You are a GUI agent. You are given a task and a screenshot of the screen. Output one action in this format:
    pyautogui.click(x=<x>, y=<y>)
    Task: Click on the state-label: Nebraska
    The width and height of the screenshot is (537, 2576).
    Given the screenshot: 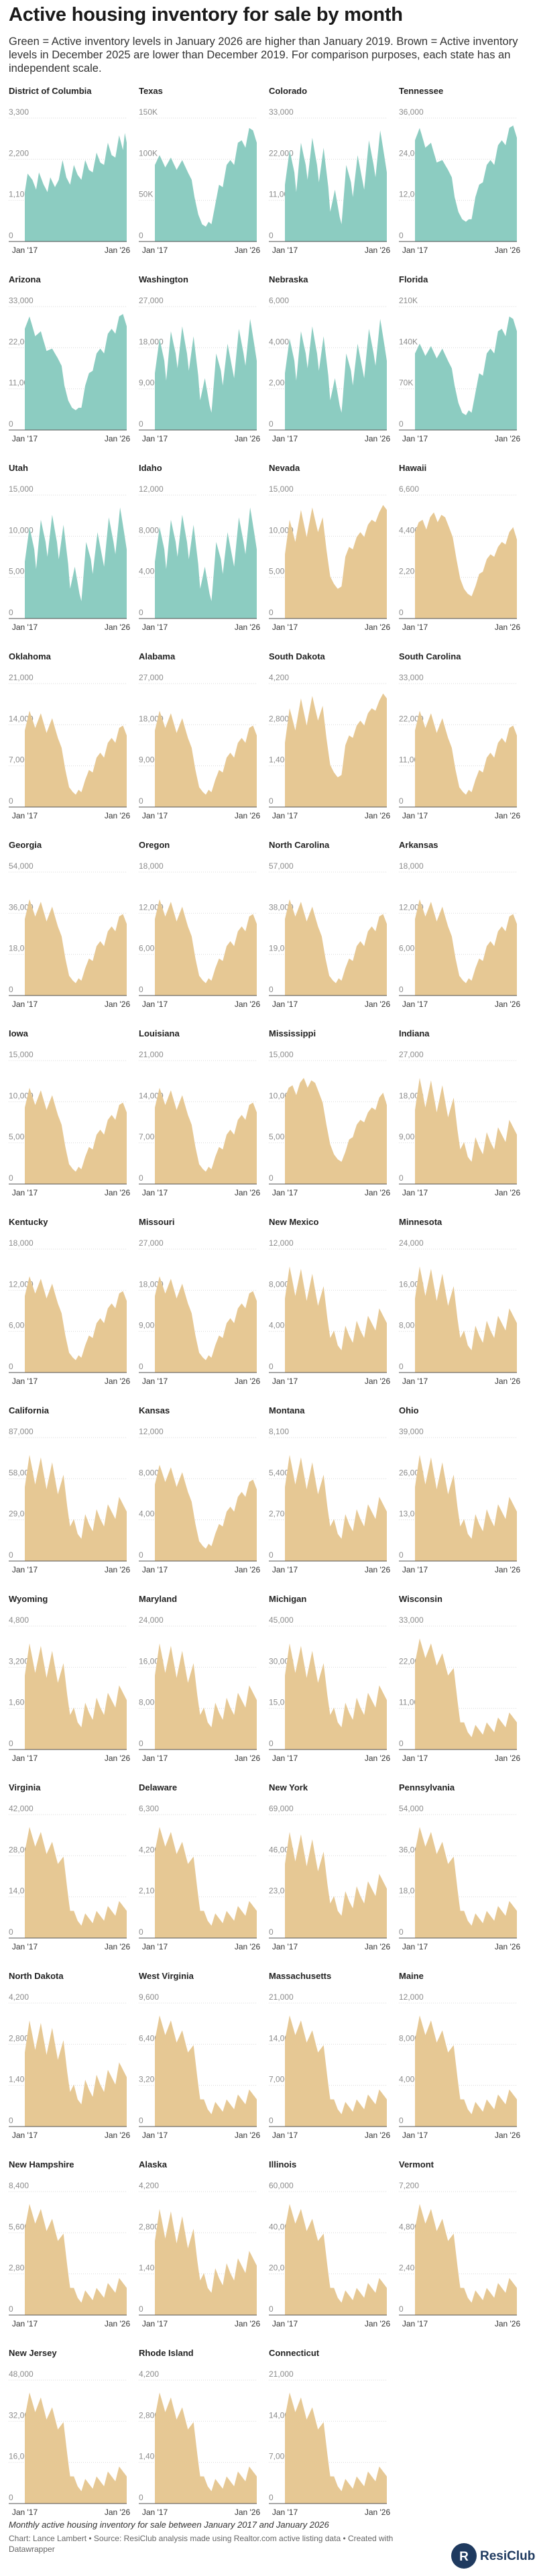 What is the action you would take?
    pyautogui.click(x=288, y=279)
    